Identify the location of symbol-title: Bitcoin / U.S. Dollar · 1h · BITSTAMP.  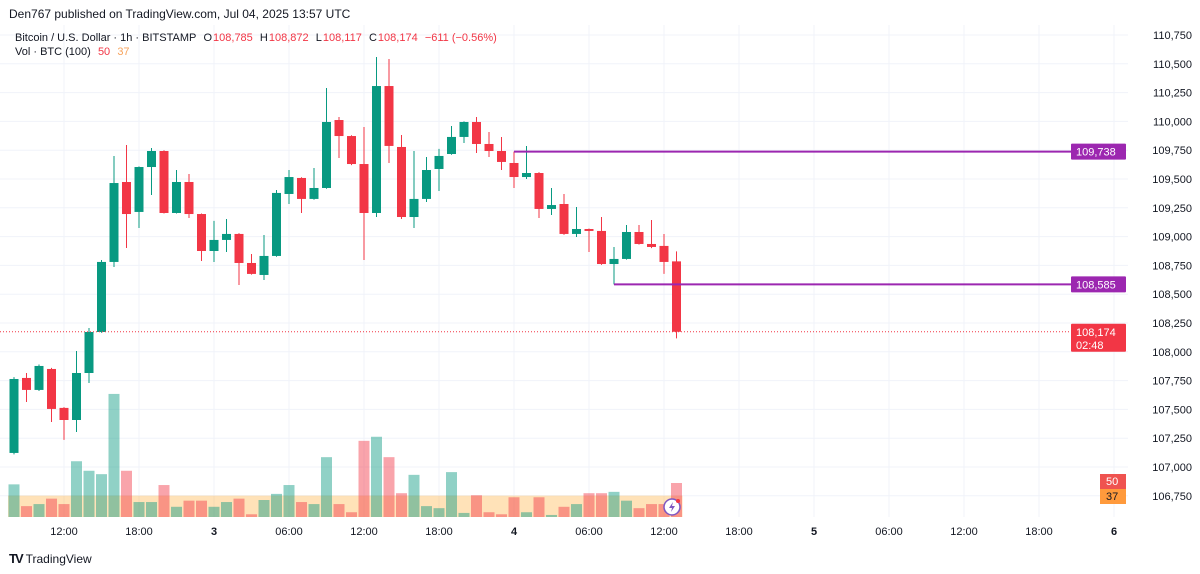
(106, 38).